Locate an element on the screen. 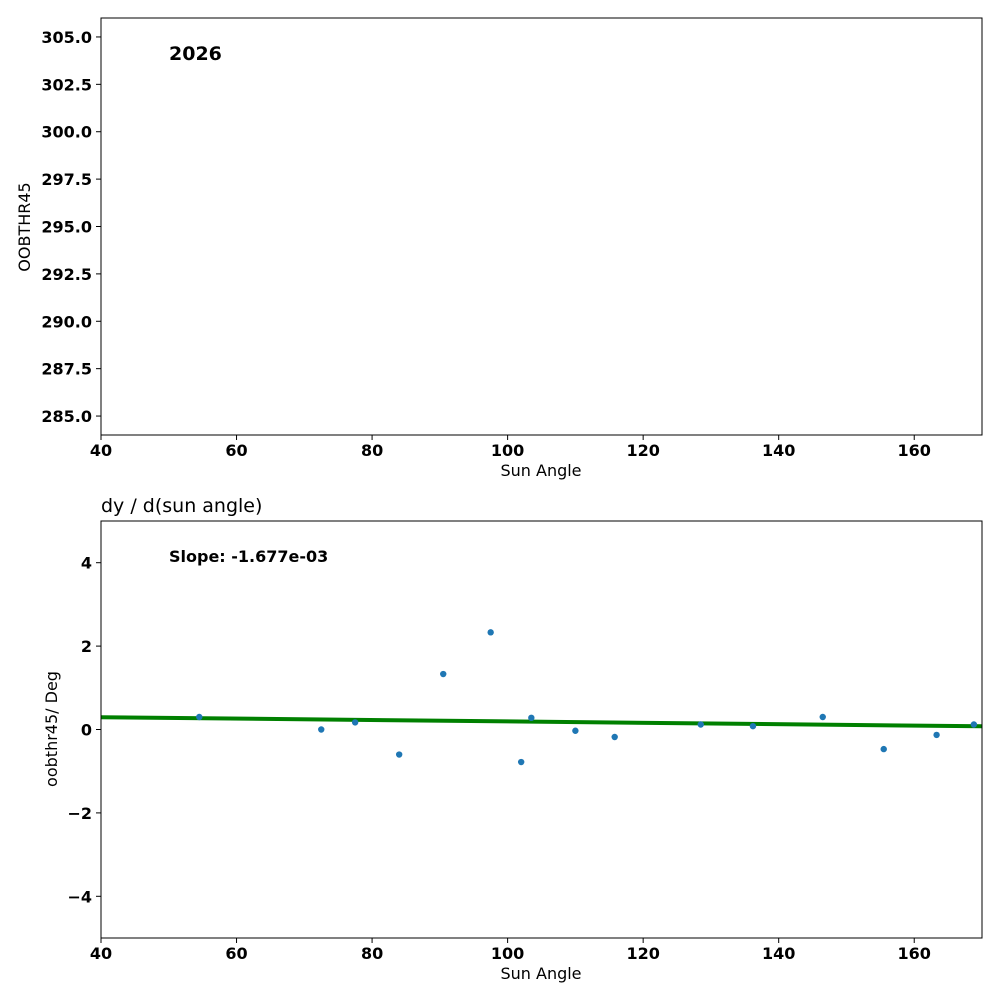 The height and width of the screenshot is (1000, 1000). top-y-tick-label: 290.0 is located at coordinates (66, 321).